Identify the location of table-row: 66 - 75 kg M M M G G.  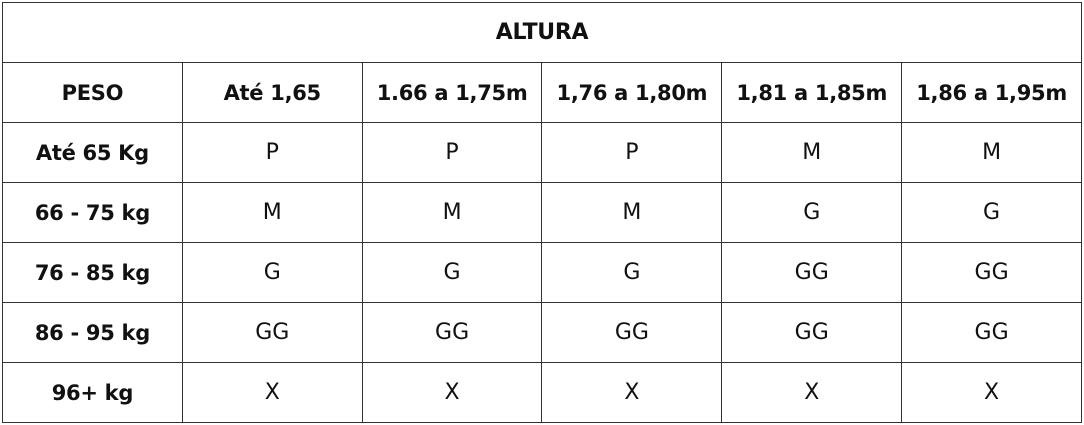
(542, 212).